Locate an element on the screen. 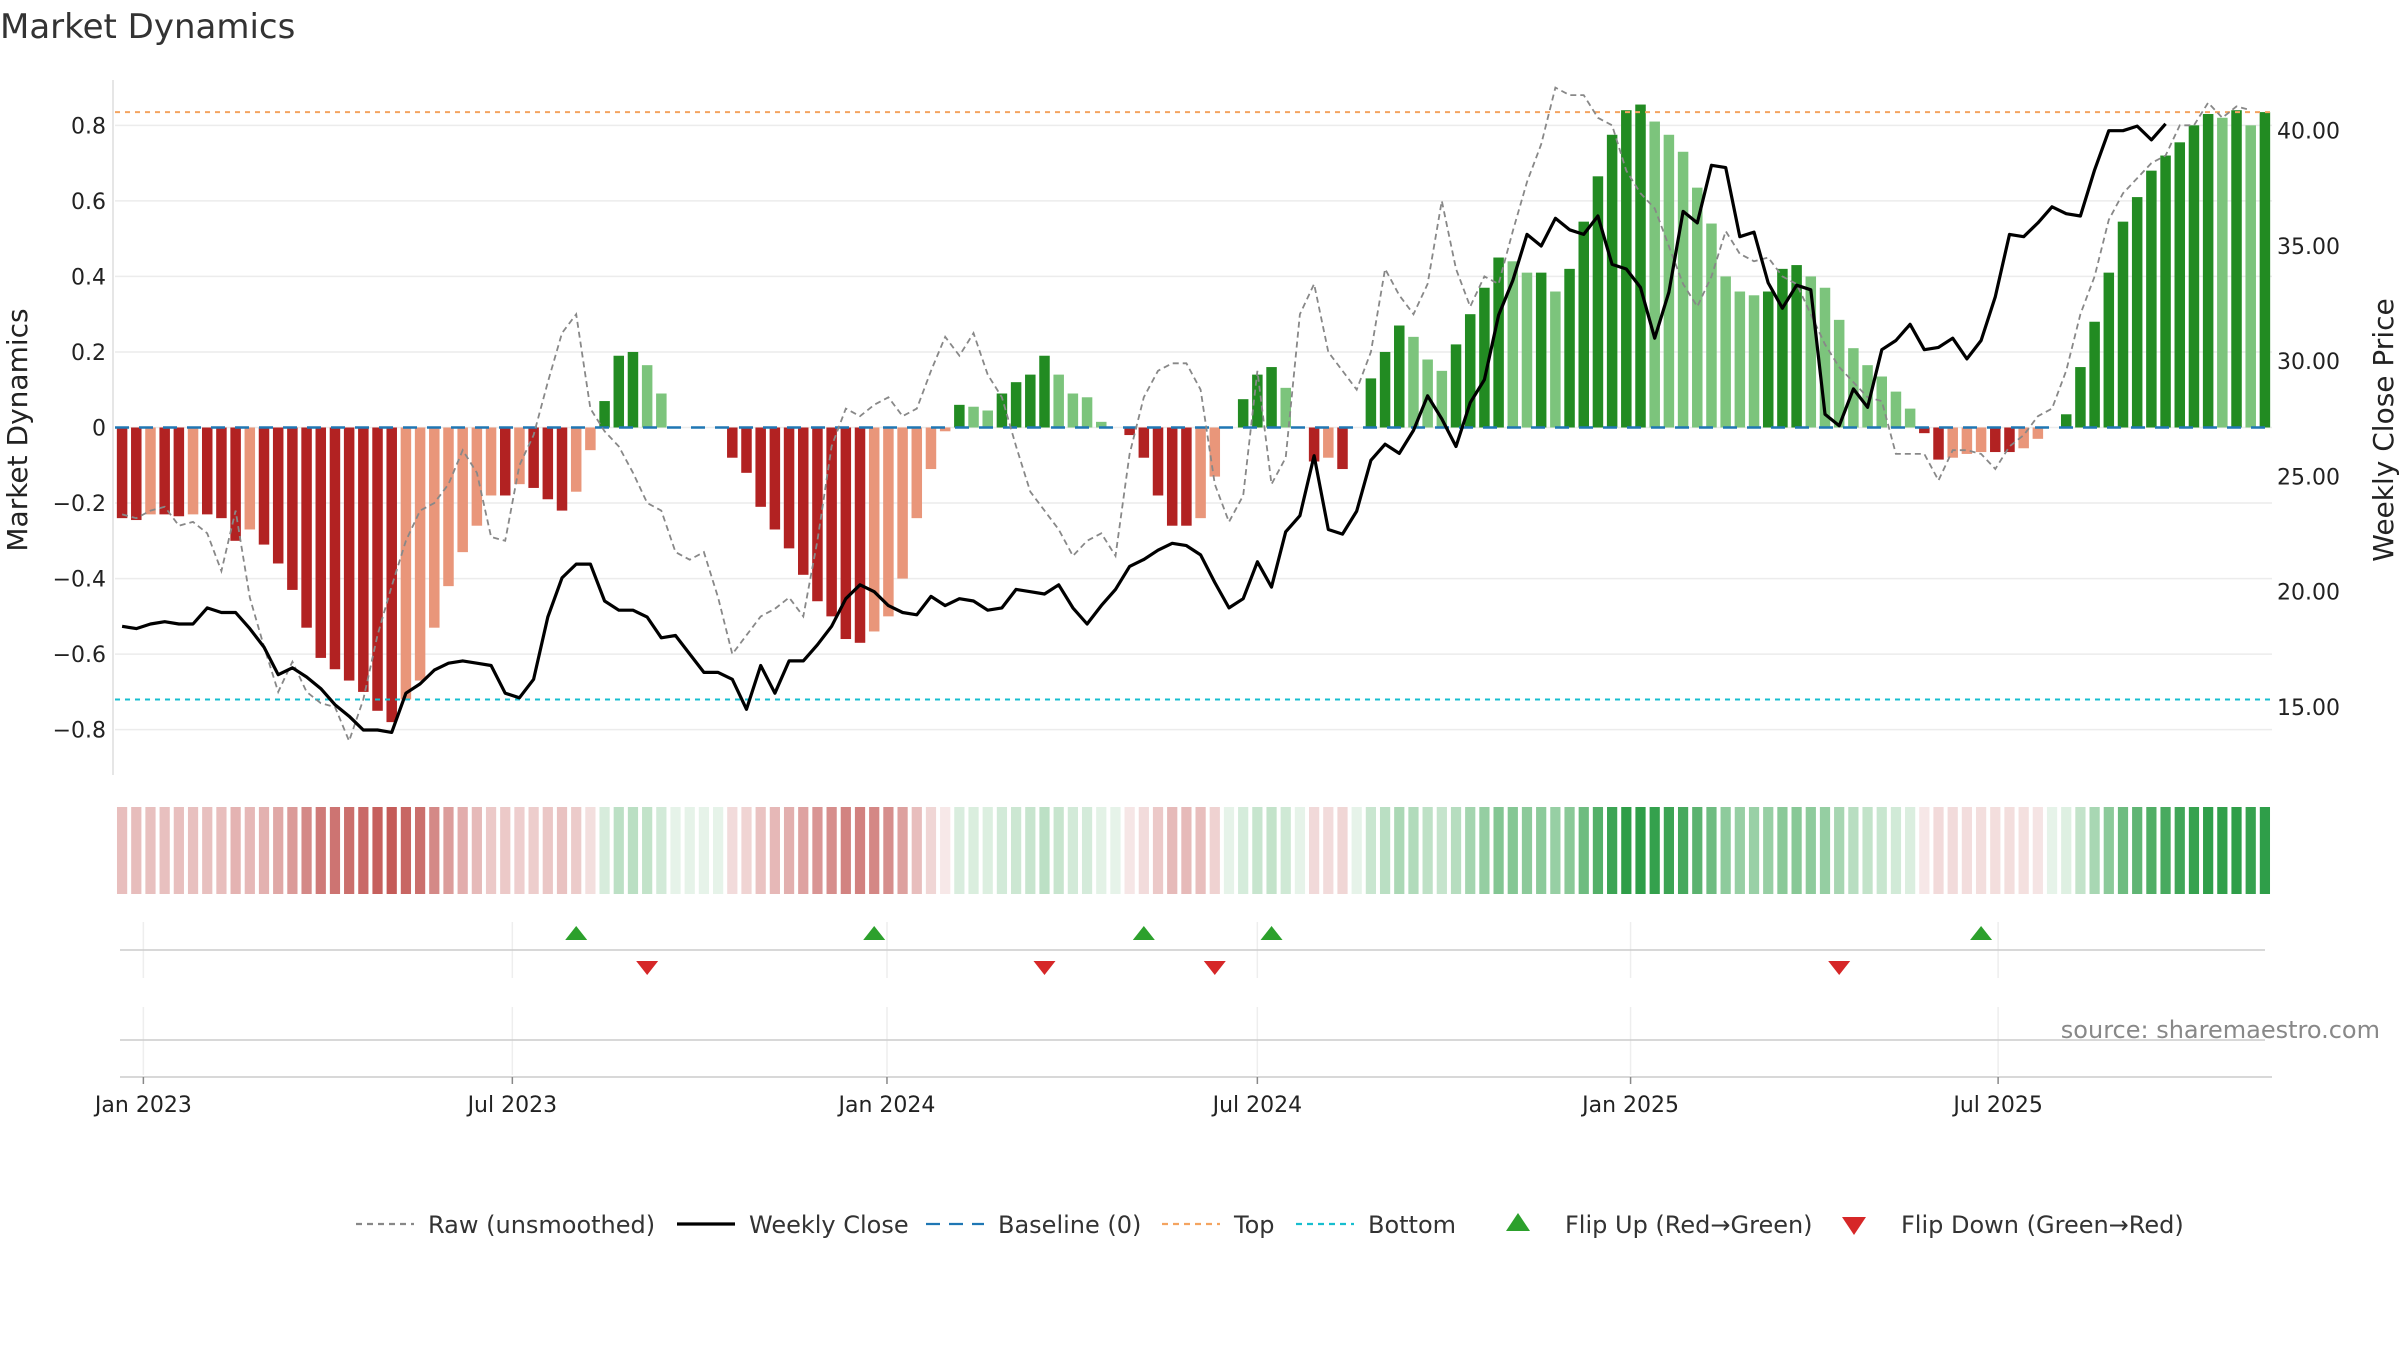 This screenshot has width=2400, height=1350. x-tick-label: Jan 2023 is located at coordinates (142, 1105).